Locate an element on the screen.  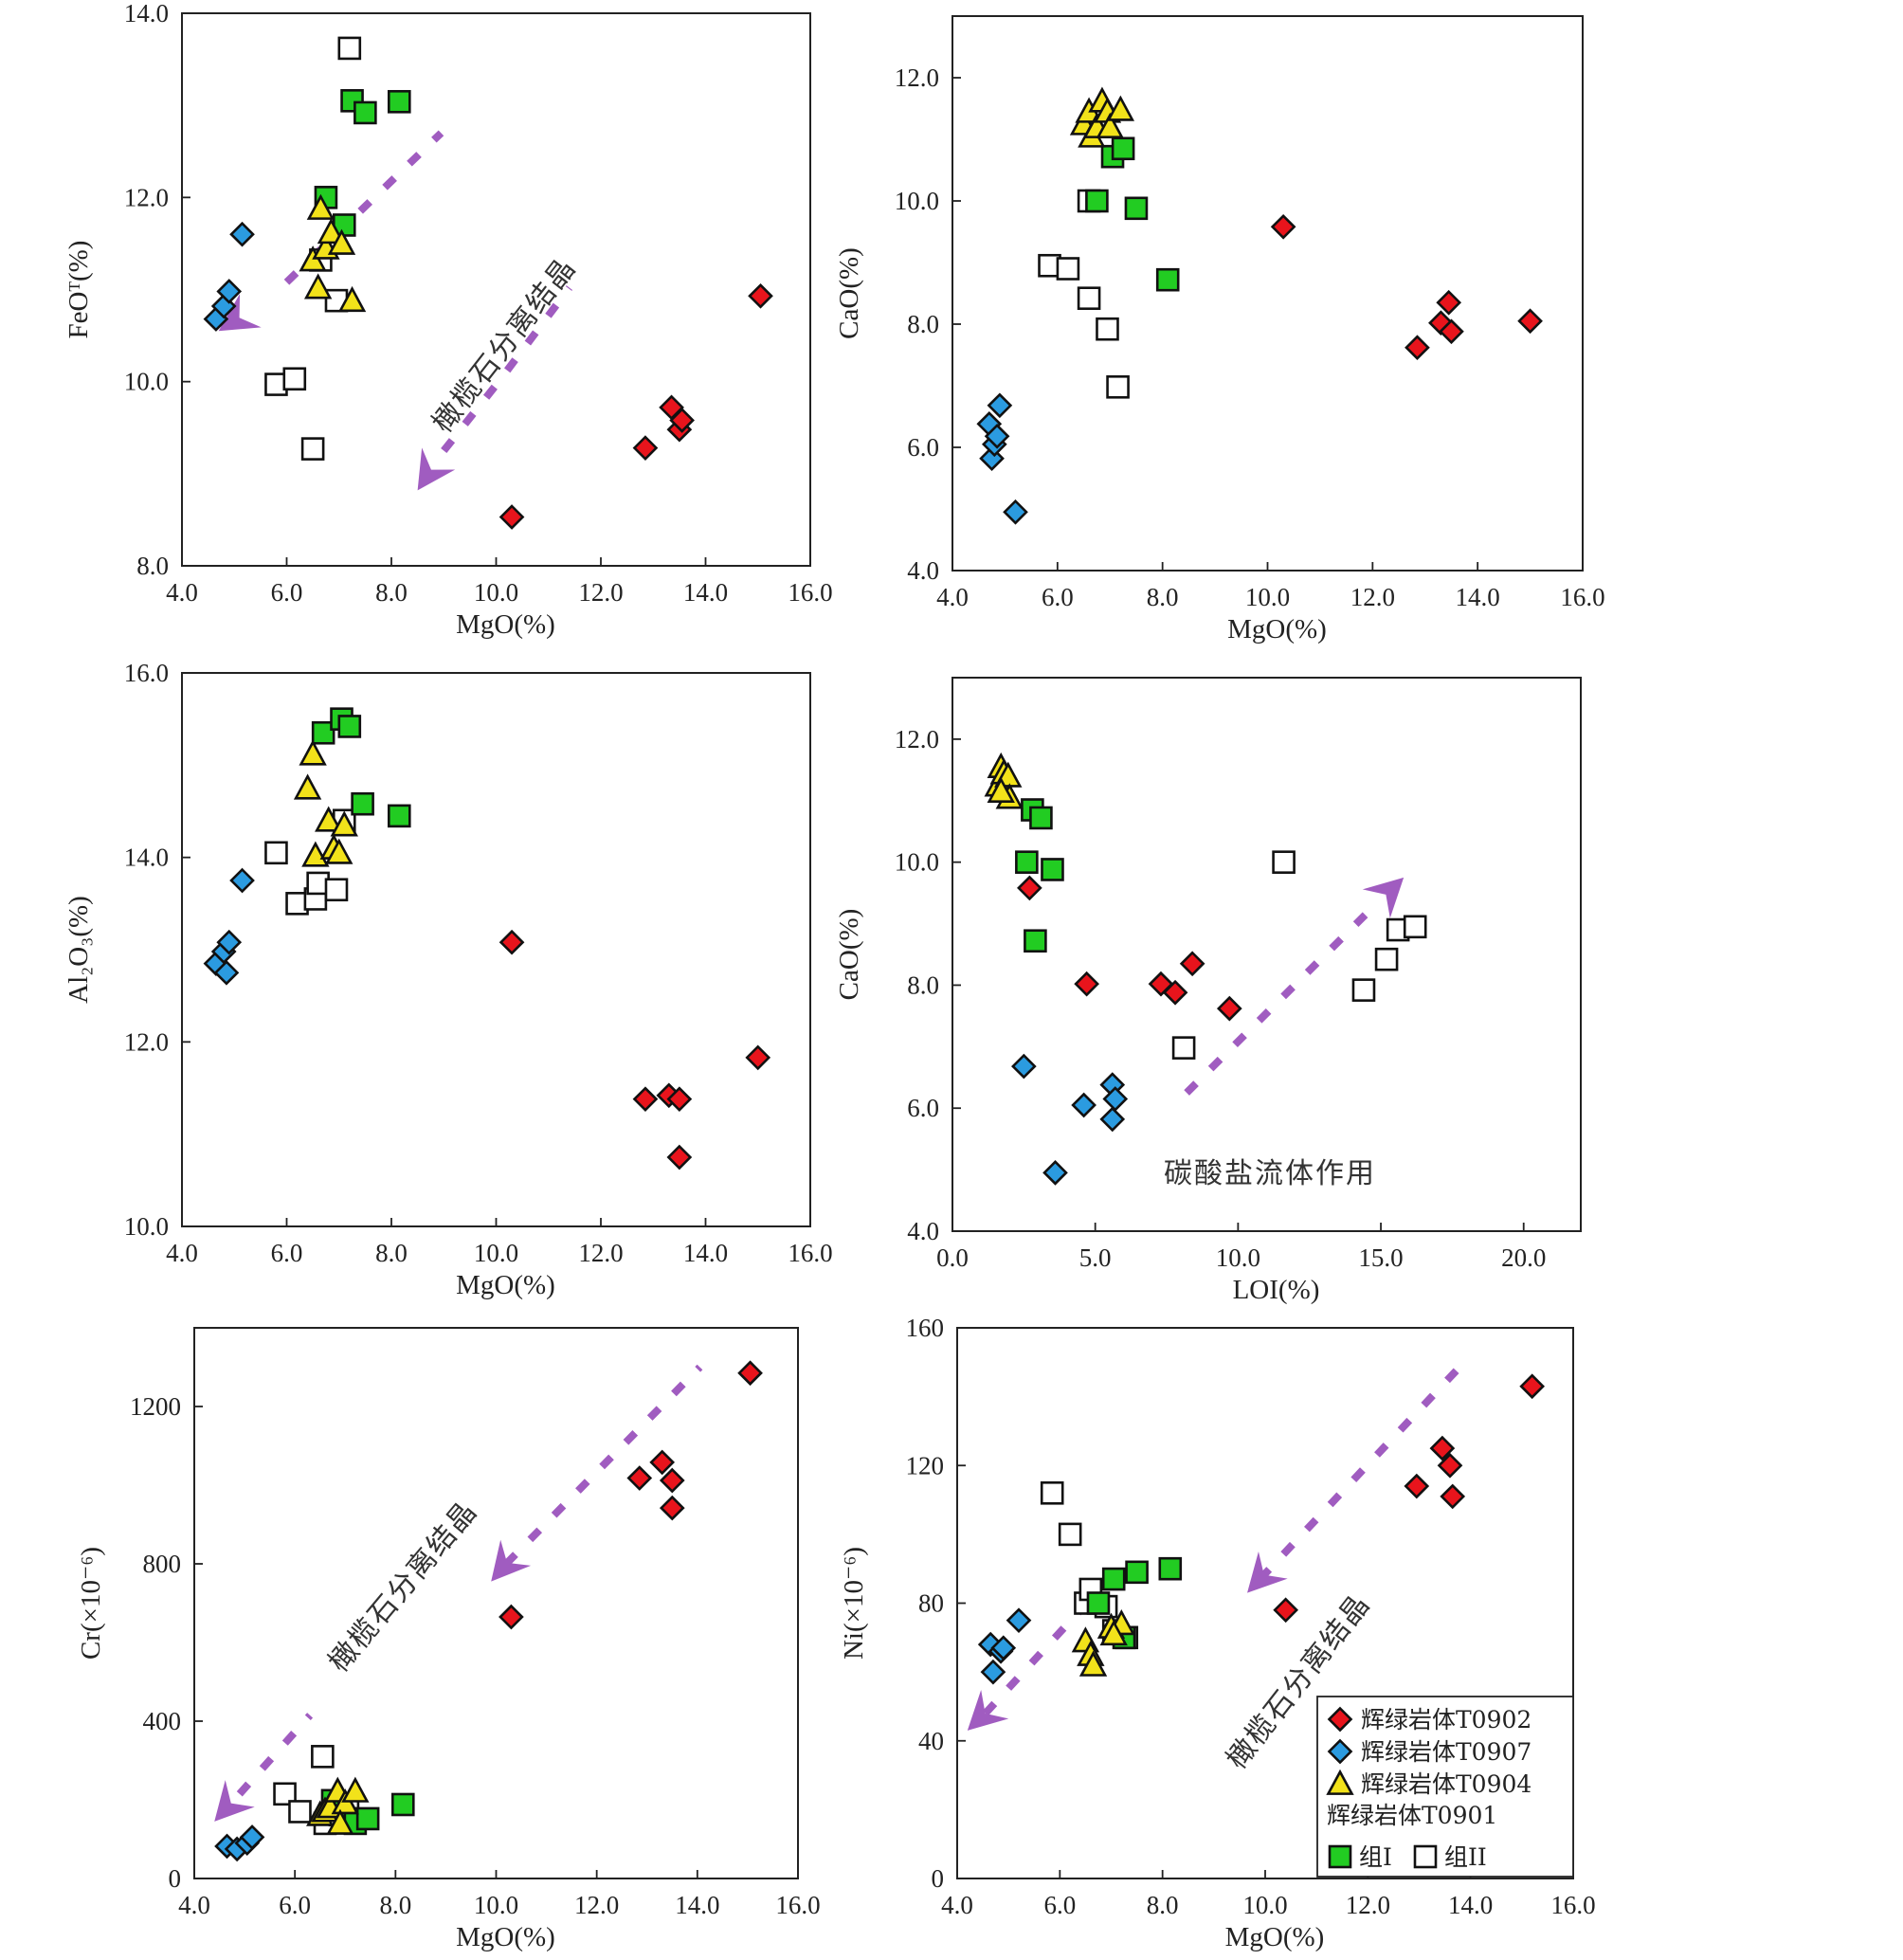
y-tick-label: 14.0 is located at coordinates (146, 13).